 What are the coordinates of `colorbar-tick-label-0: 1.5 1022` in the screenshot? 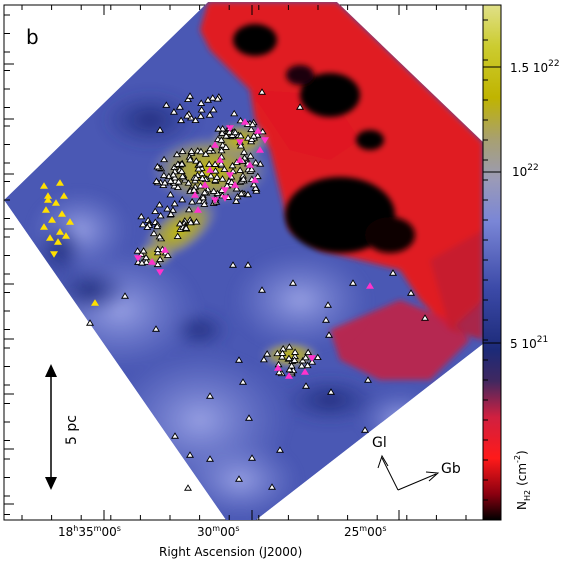 It's located at (535, 67).